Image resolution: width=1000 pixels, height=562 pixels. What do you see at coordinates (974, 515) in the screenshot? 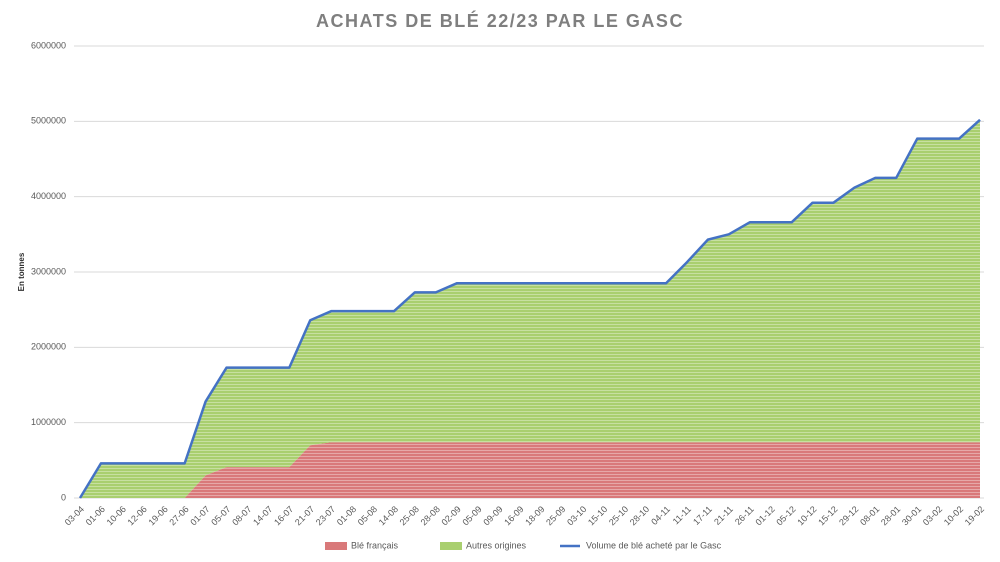
I see `x-tick-label: 19-02` at bounding box center [974, 515].